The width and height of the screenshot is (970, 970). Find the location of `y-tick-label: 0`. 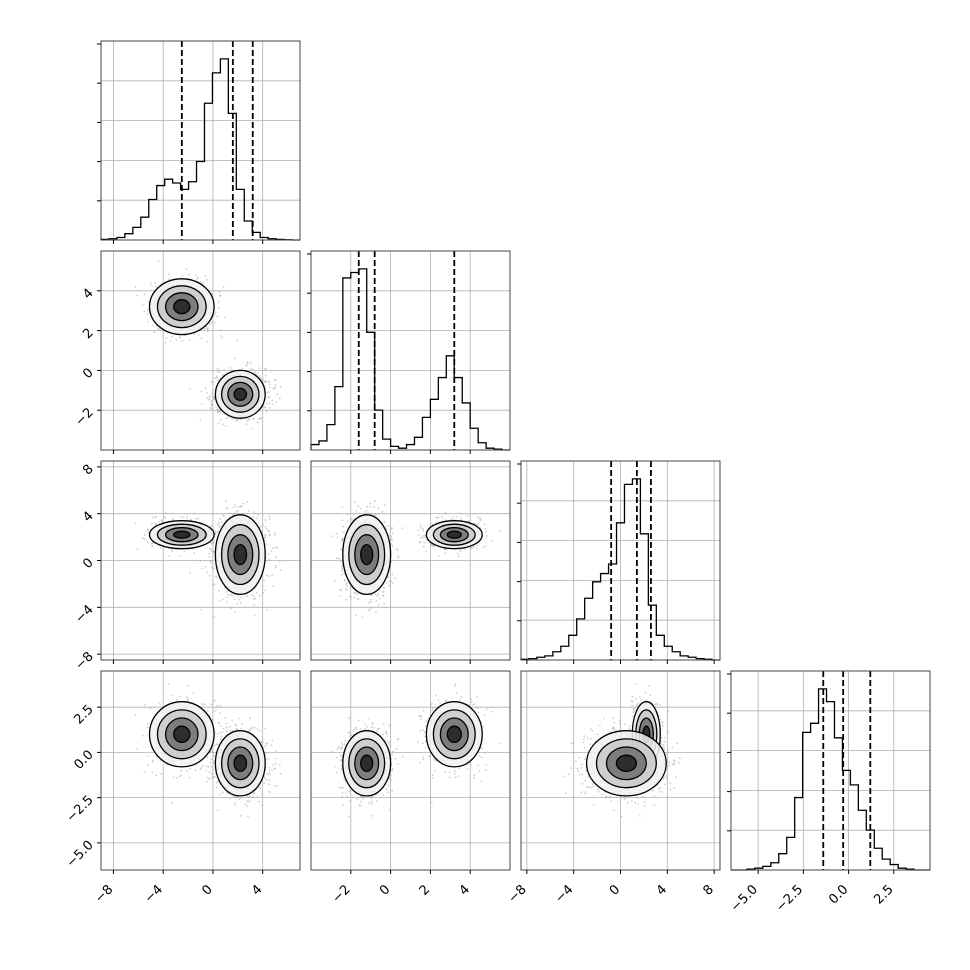

y-tick-label: 0 is located at coordinates (88, 564).